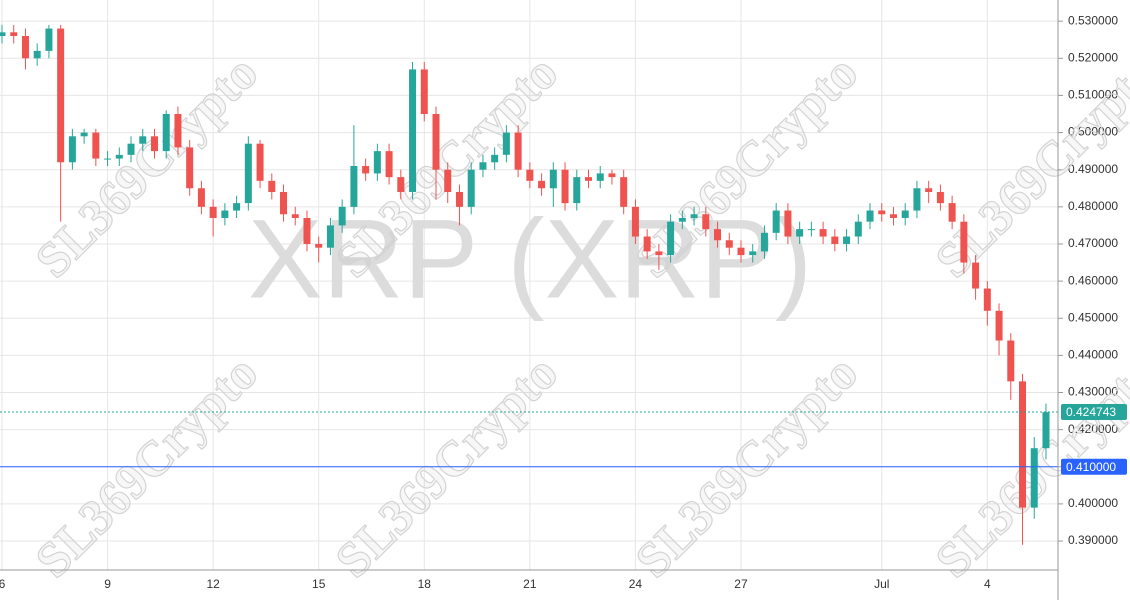  I want to click on y-tick-label: 0.400000, so click(1093, 503).